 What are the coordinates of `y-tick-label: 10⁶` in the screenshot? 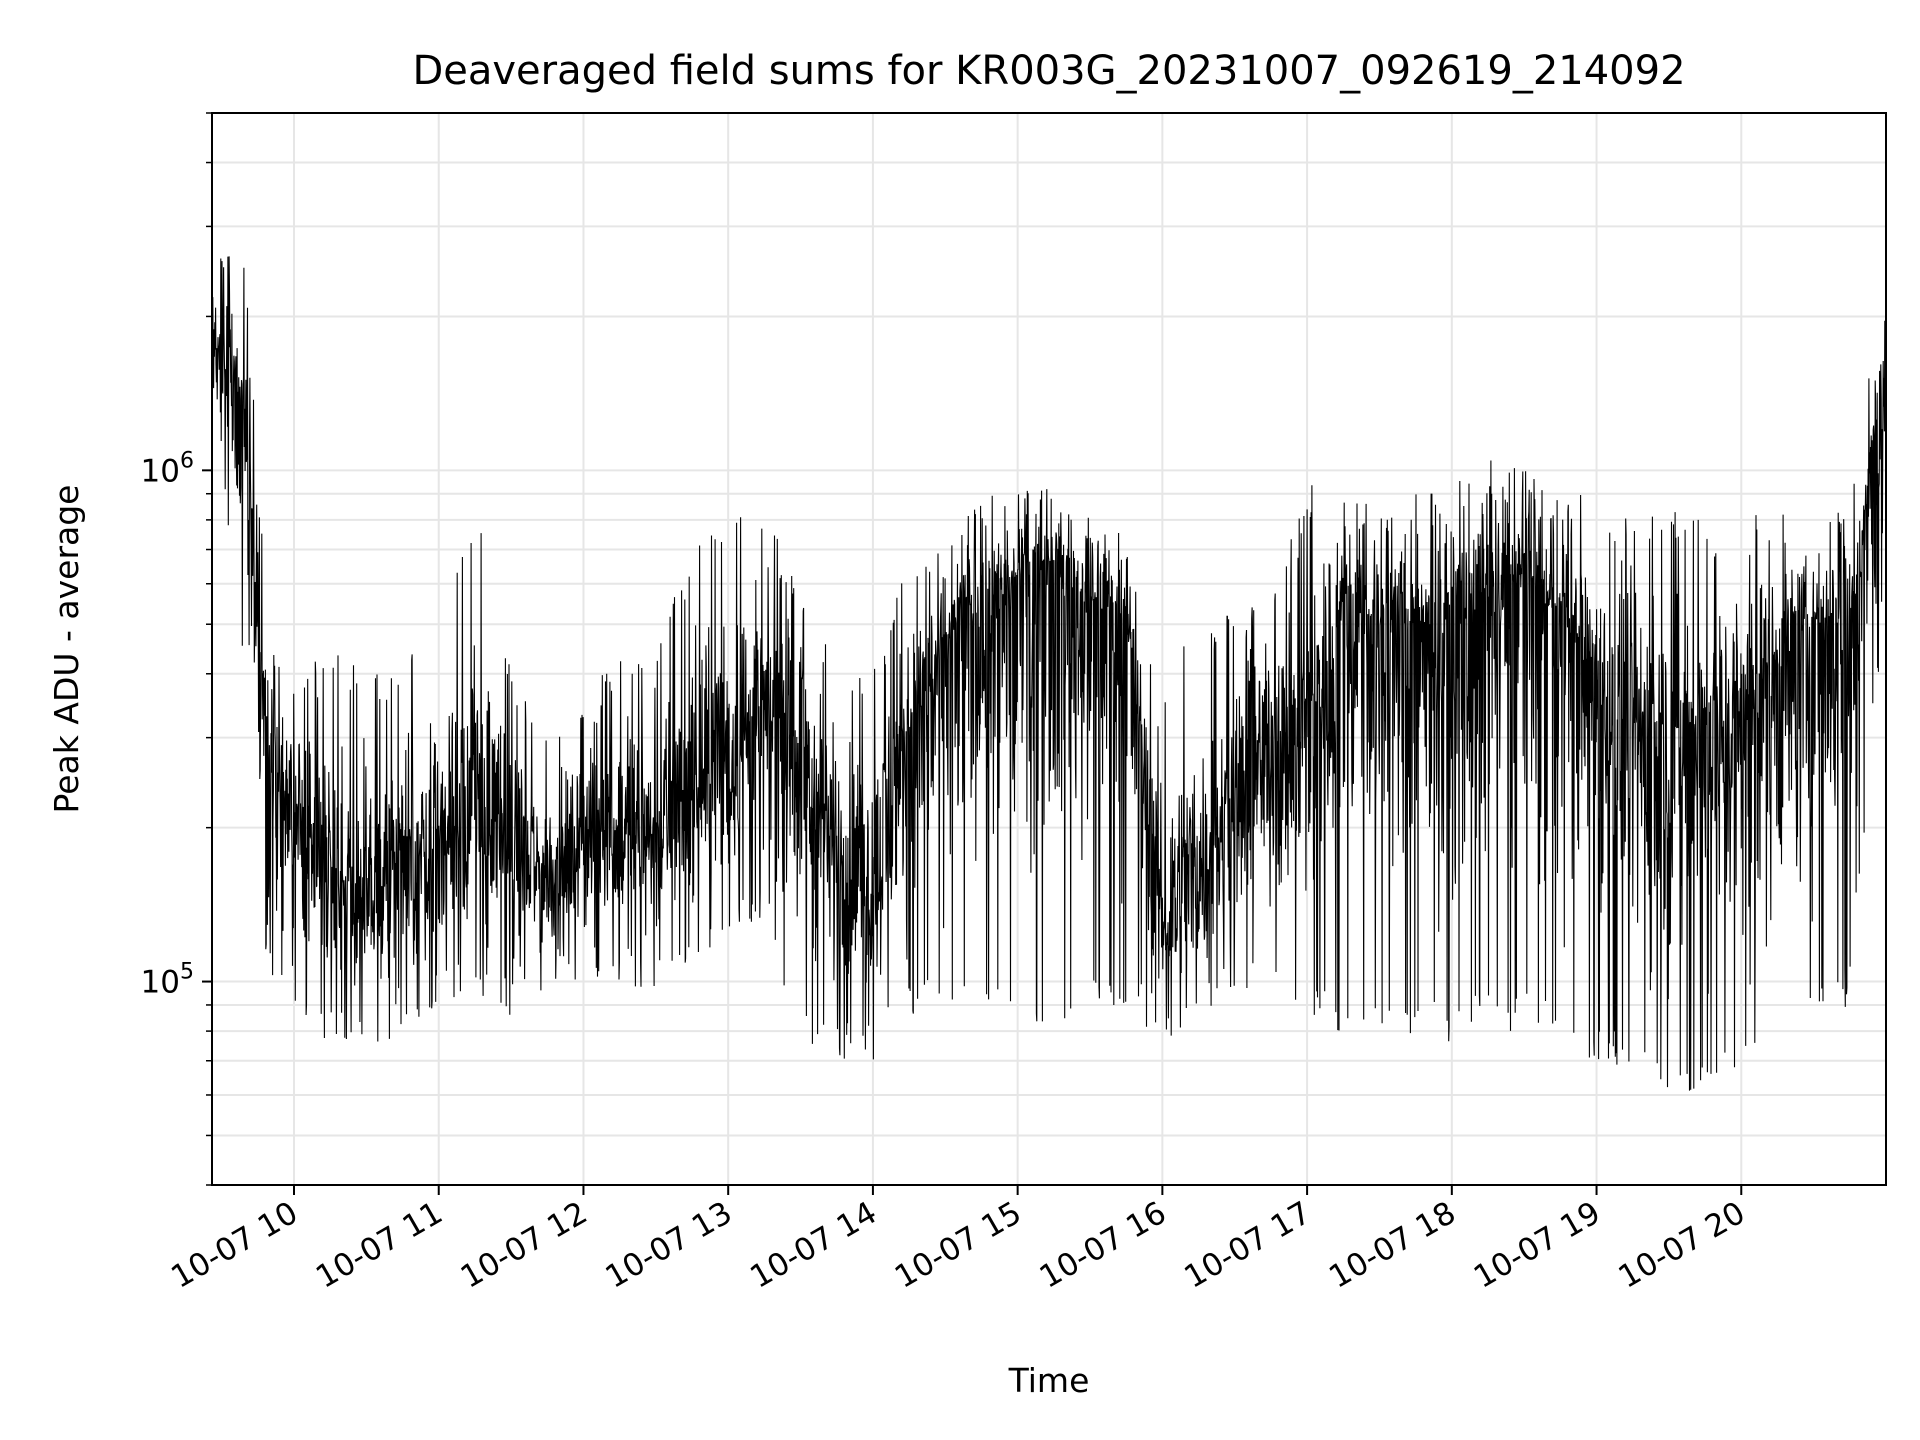 It's located at (167, 468).